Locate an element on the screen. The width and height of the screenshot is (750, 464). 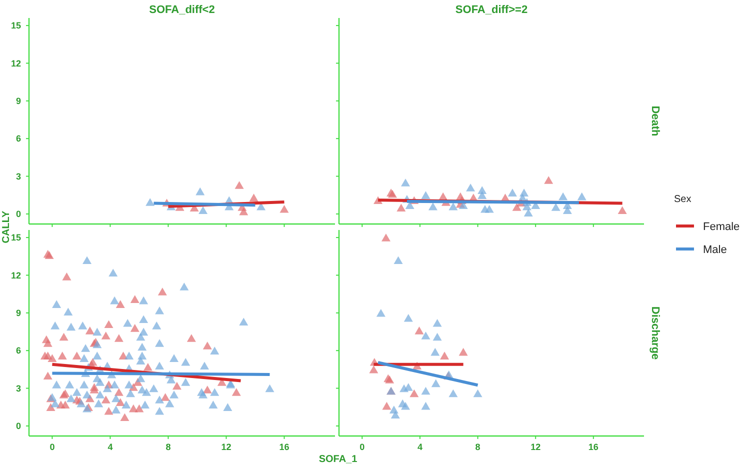
x-axis-title: SOFA_1 is located at coordinates (338, 459).